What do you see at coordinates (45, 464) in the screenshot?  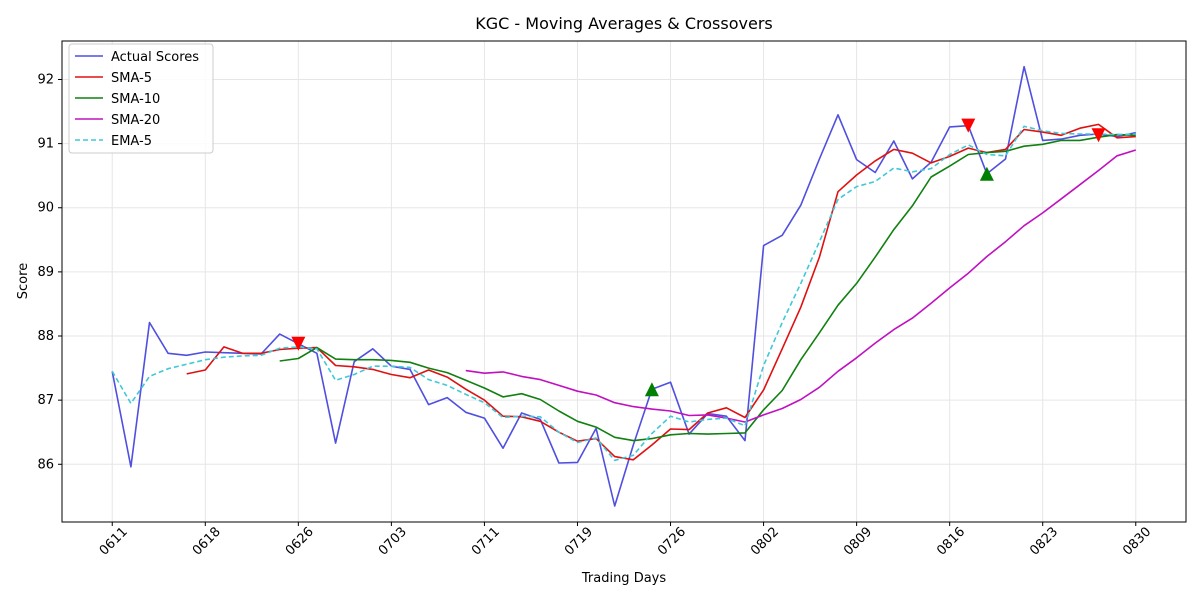 I see `y-tick-label: 86` at bounding box center [45, 464].